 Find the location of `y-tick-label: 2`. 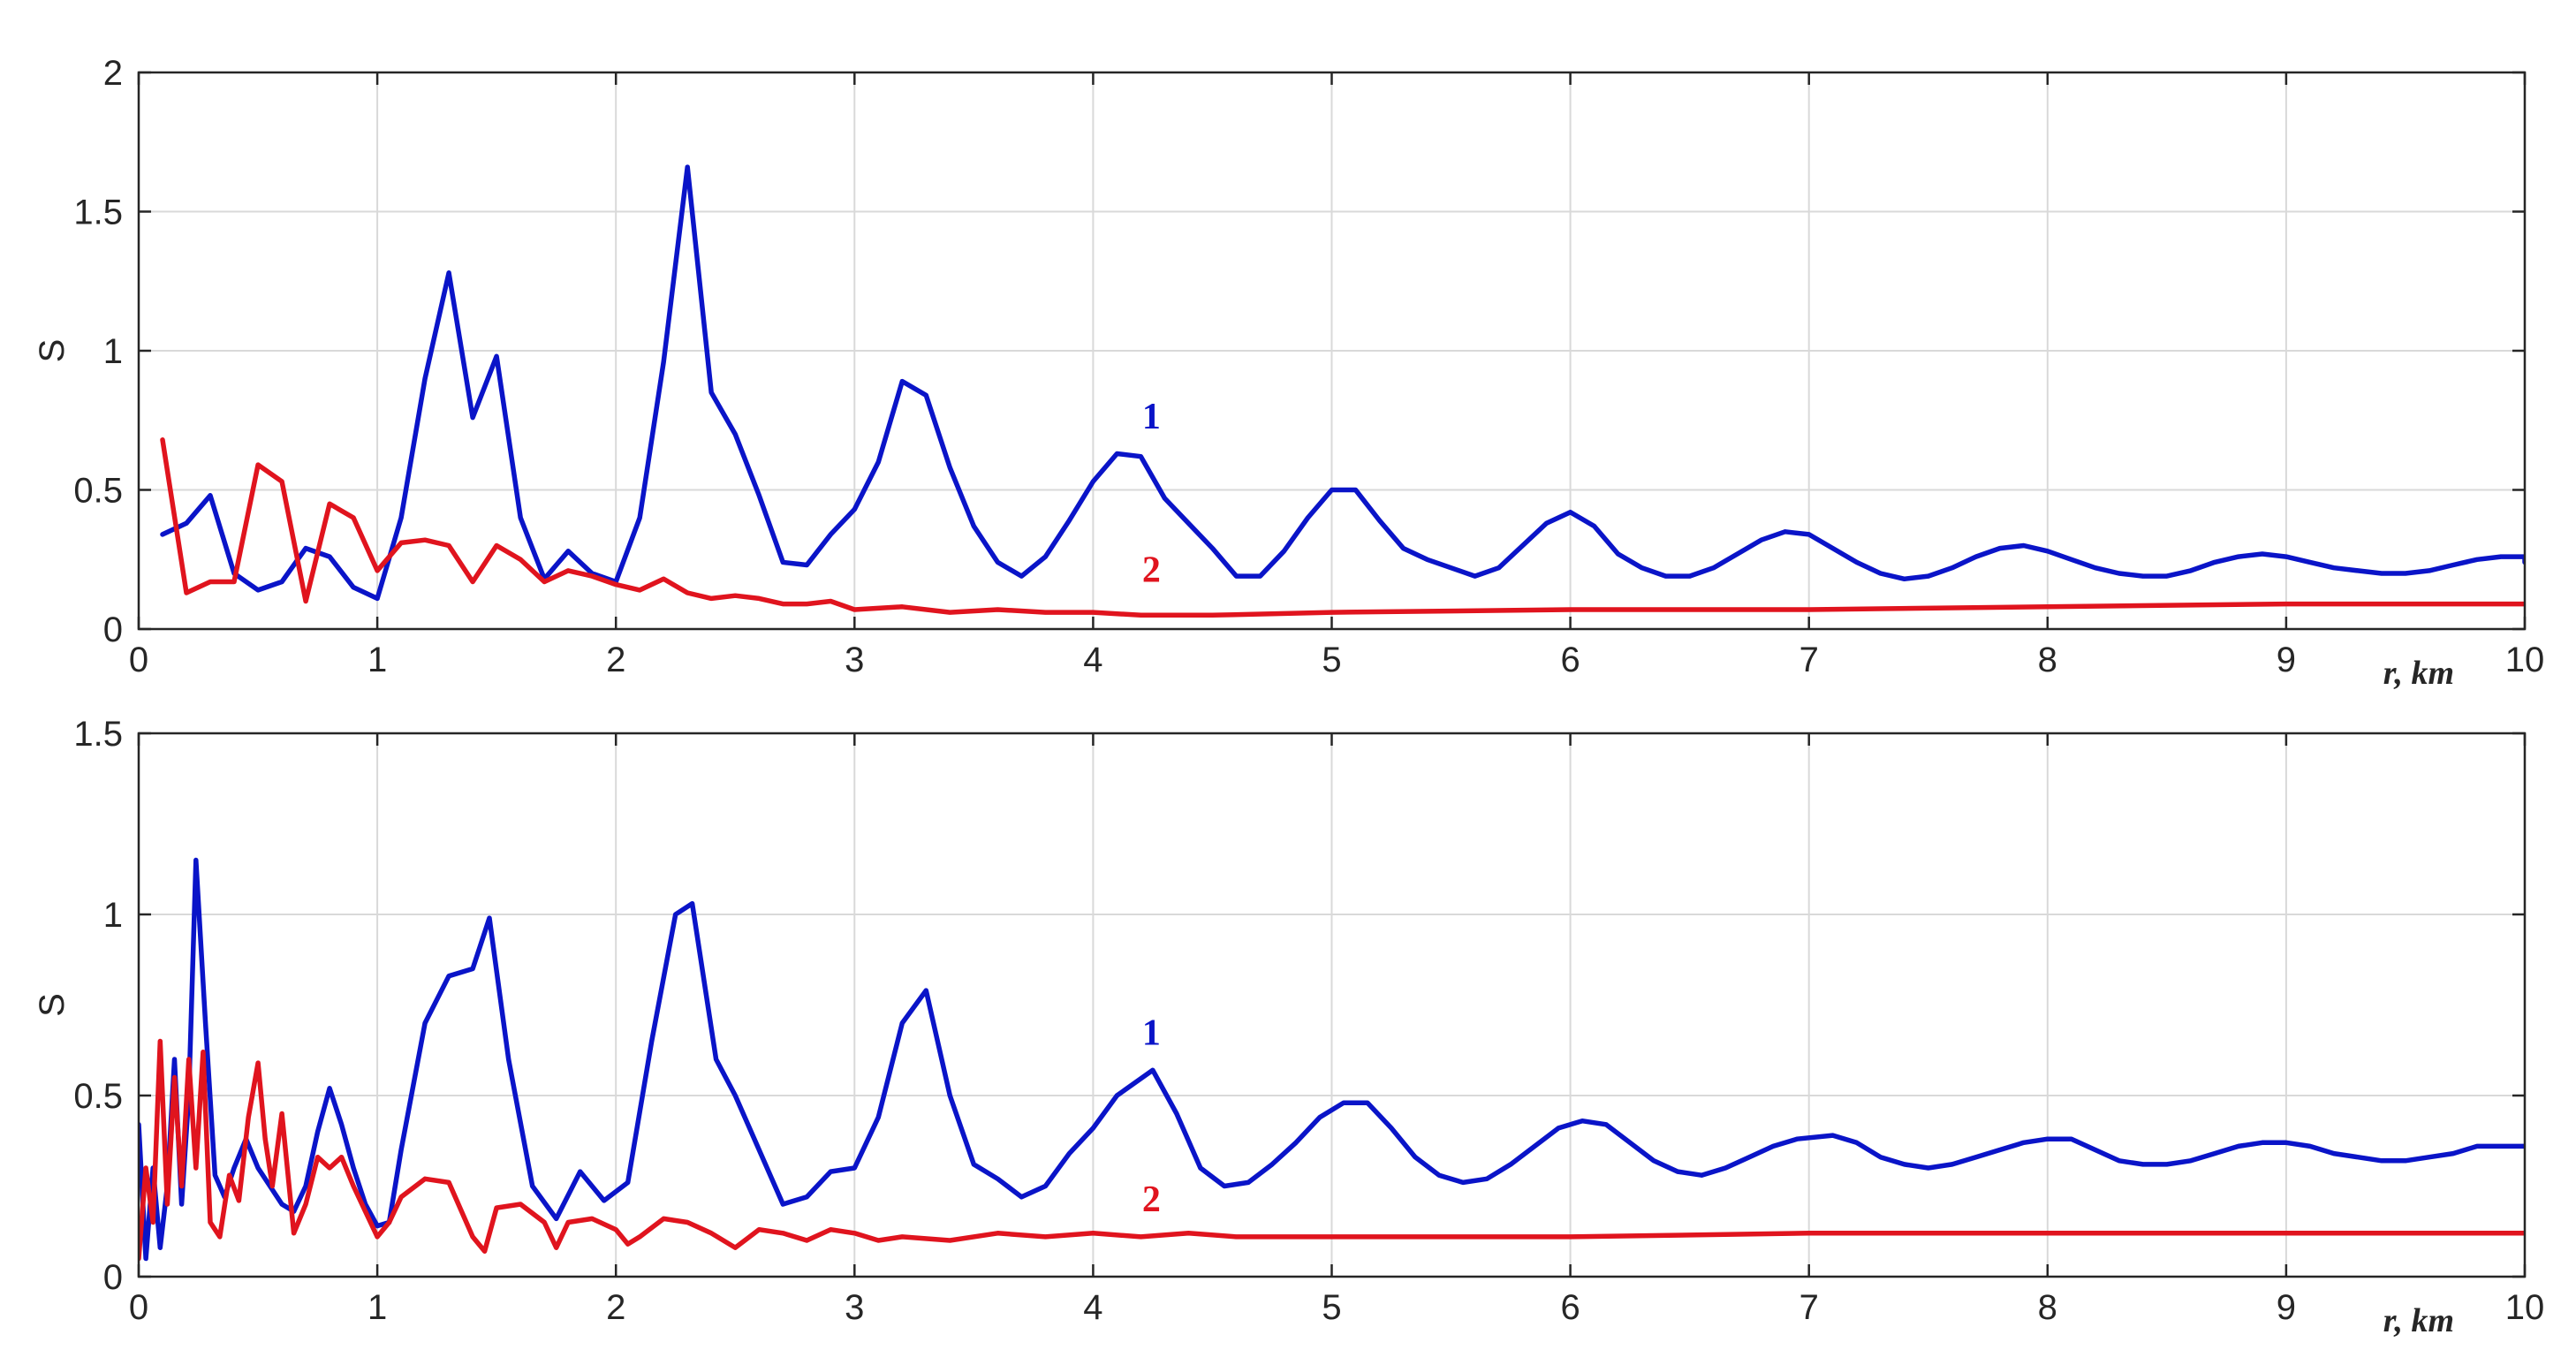

y-tick-label: 2 is located at coordinates (113, 73).